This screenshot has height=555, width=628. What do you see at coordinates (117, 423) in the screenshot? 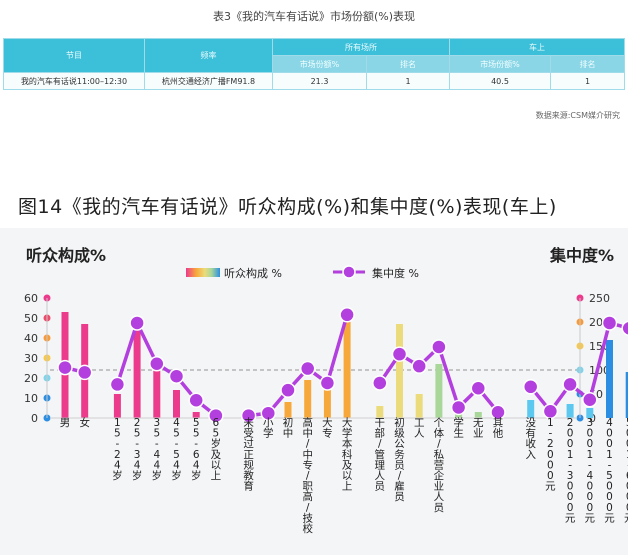
I see `x-category-label-3: 1` at bounding box center [117, 423].